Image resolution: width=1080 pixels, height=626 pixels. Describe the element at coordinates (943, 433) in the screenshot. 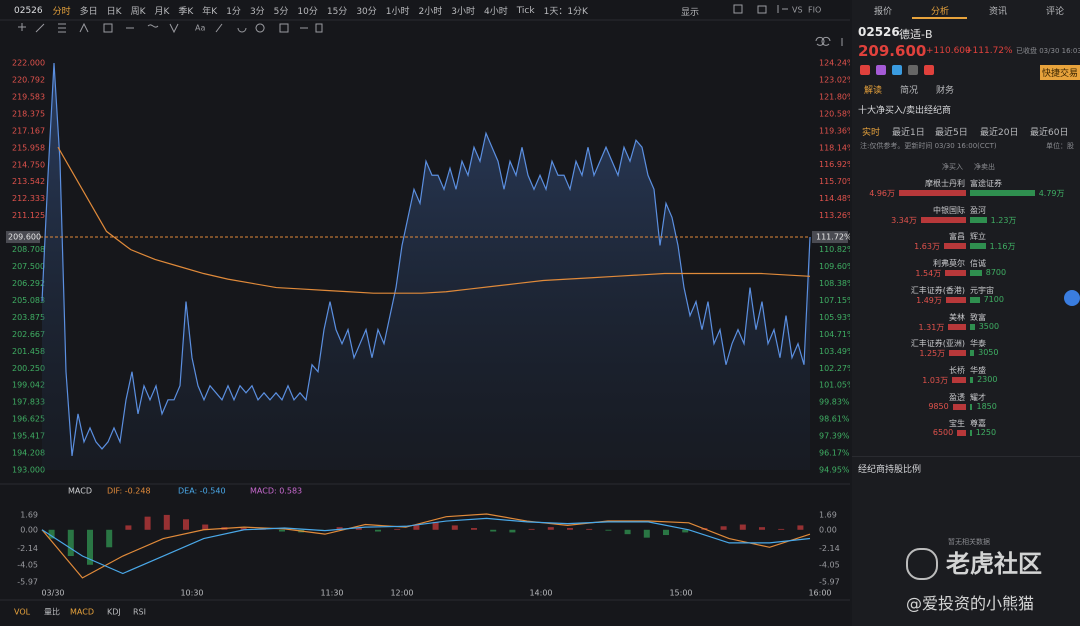

I see `buy-value: 6500` at that location.